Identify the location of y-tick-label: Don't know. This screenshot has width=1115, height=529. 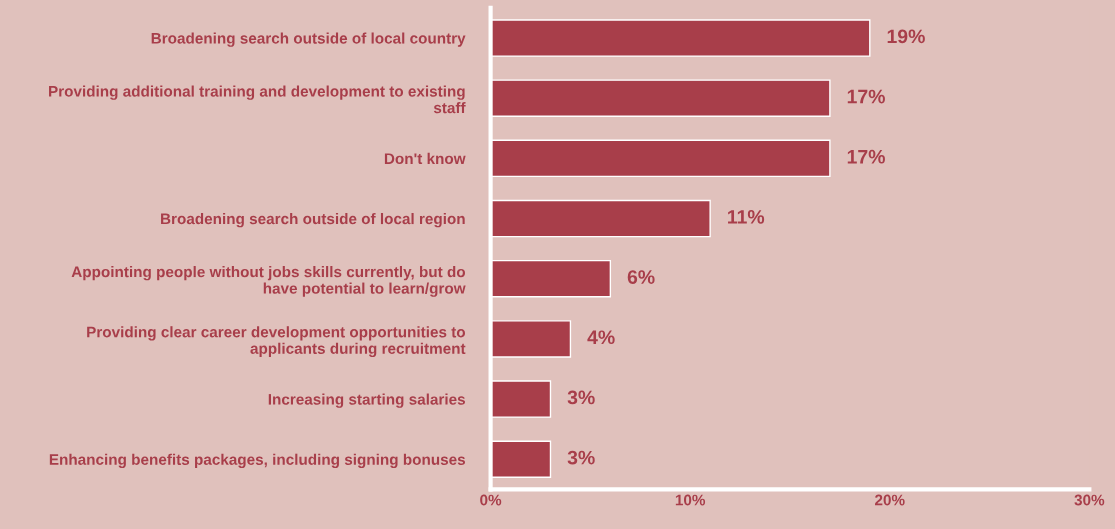
(425, 158).